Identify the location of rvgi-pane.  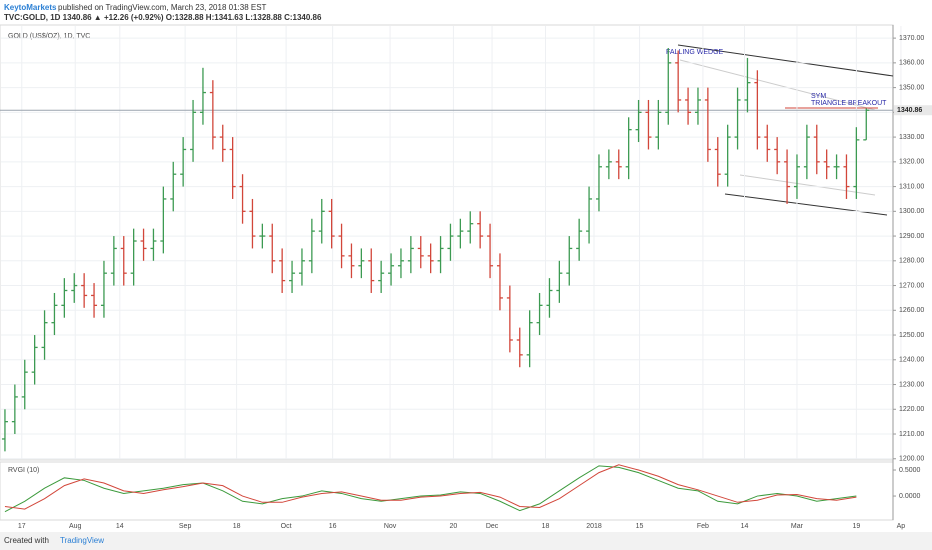
(447, 491).